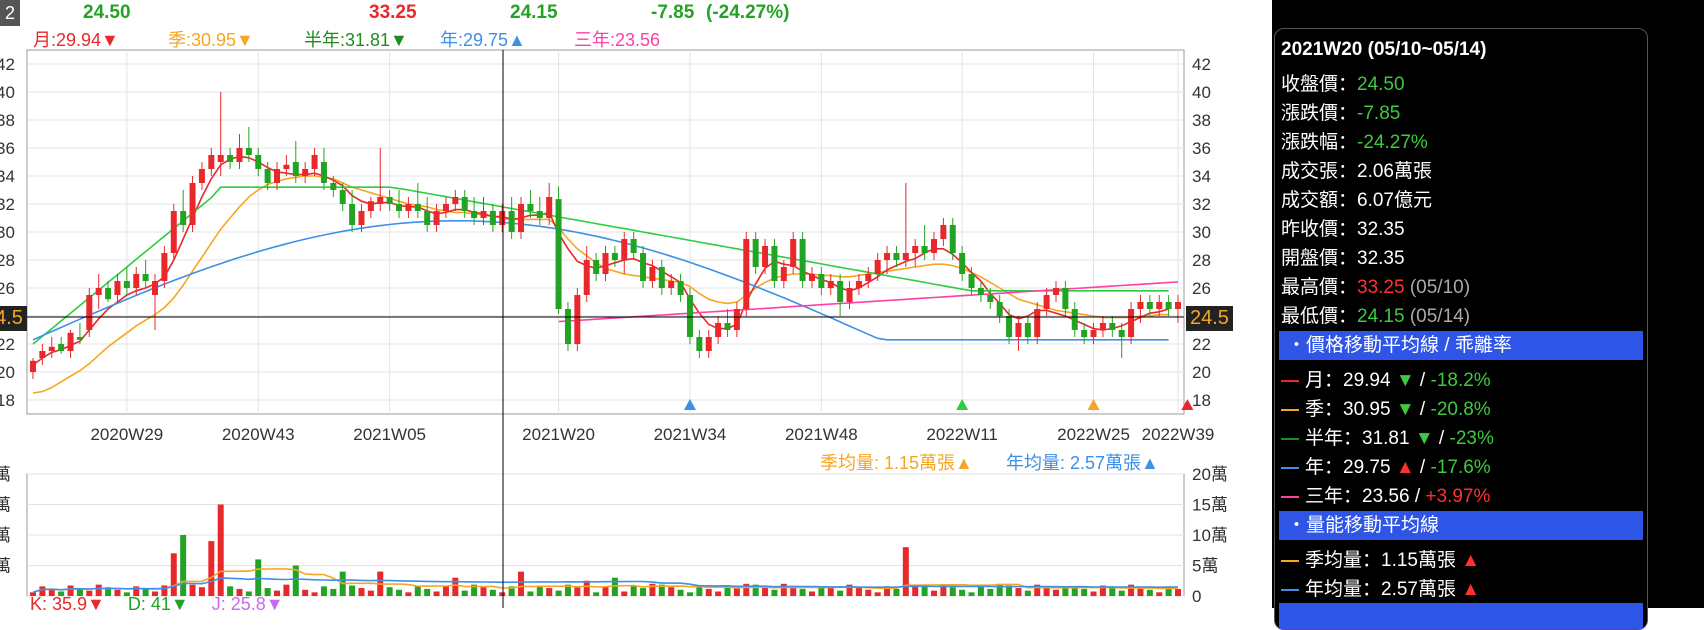 Image resolution: width=1704 pixels, height=630 pixels. What do you see at coordinates (1201, 92) in the screenshot?
I see `price-tick-label-right: 40` at bounding box center [1201, 92].